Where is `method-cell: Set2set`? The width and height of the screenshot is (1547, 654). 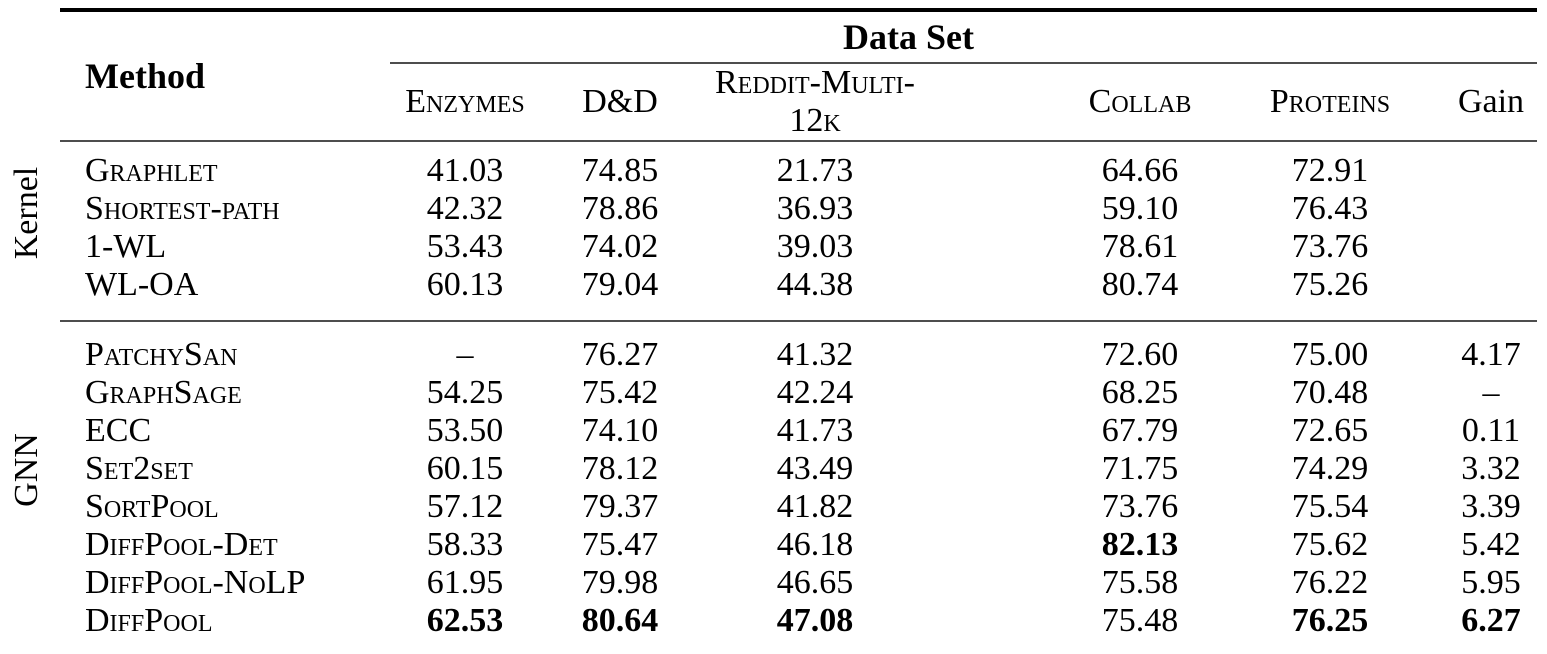
method-cell: Set2set is located at coordinates (139, 468).